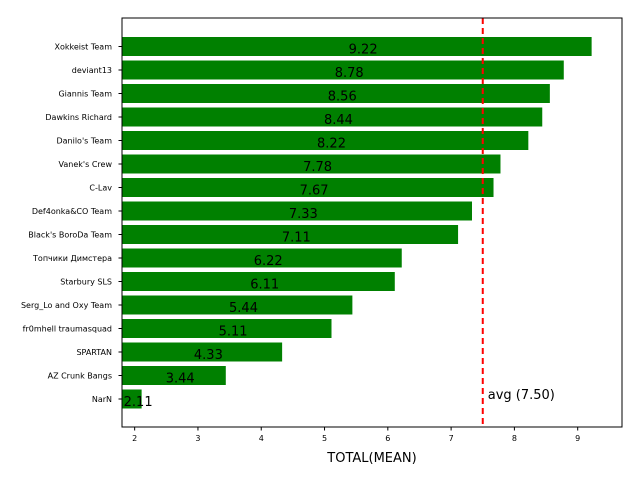 This screenshot has width=640, height=480. Describe the element at coordinates (84, 47) in the screenshot. I see `category-label: Xokkeist Team` at that location.